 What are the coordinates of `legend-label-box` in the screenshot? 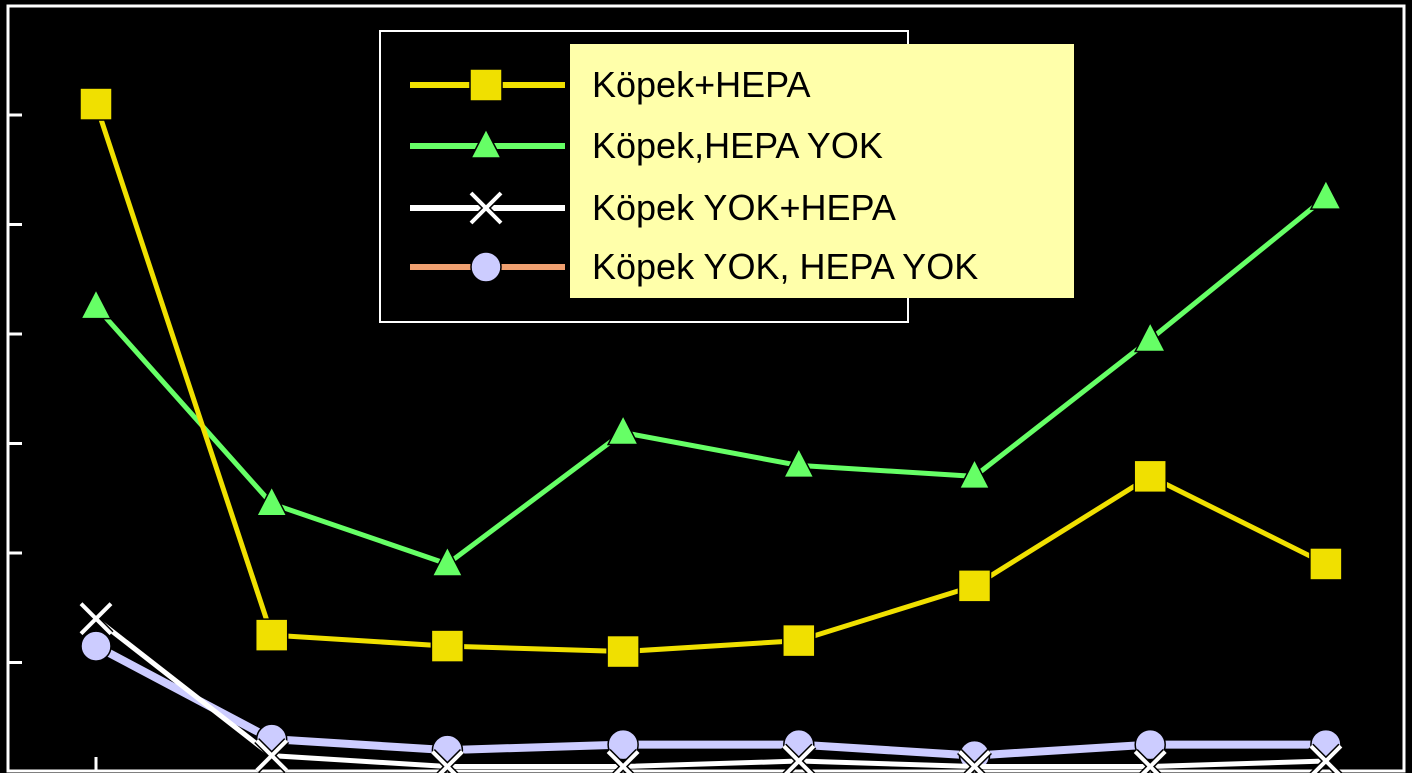 It's located at (822, 171).